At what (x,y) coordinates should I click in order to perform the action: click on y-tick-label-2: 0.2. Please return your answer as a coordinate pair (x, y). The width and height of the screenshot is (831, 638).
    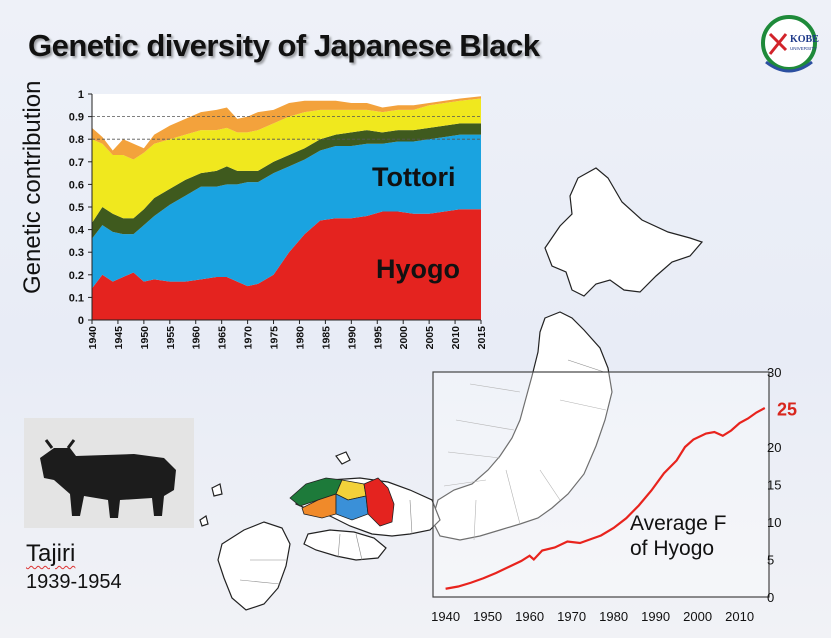
    Looking at the image, I should click on (76, 276).